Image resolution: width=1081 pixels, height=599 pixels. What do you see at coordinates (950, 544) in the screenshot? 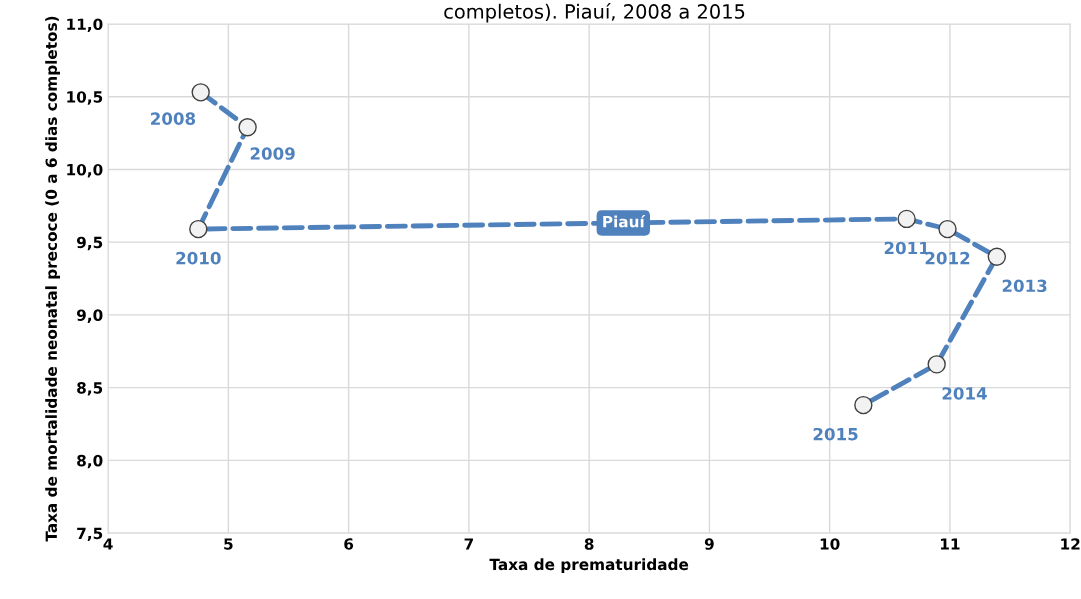
I see `x-tick-label: 11` at bounding box center [950, 544].